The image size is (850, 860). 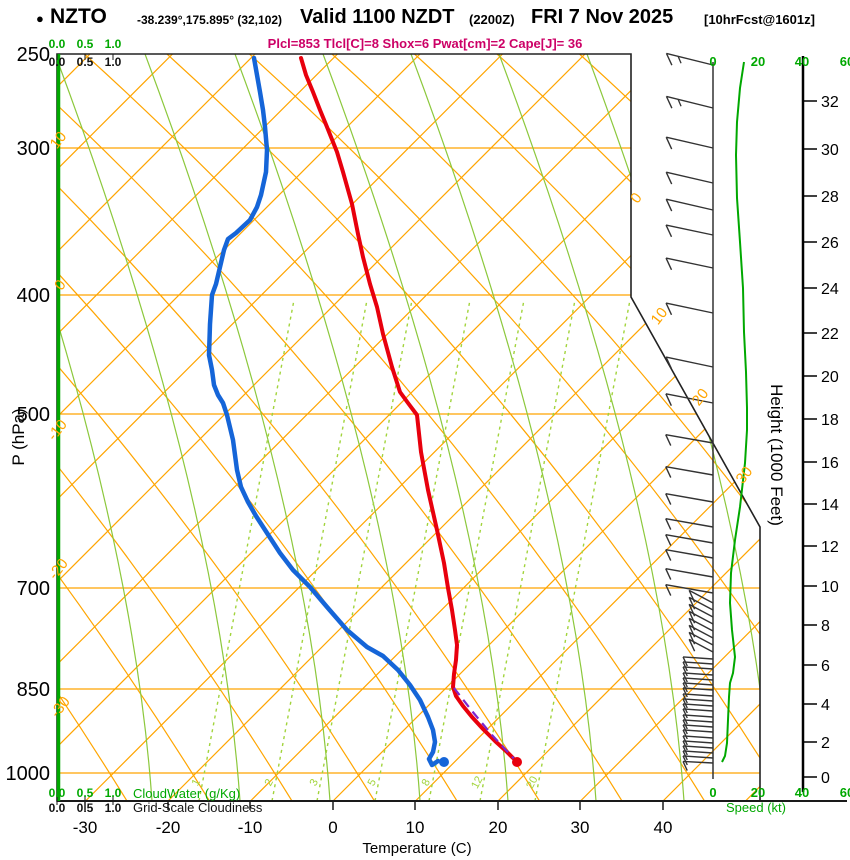 What do you see at coordinates (825, 778) in the screenshot?
I see `height-tick-label: 0` at bounding box center [825, 778].